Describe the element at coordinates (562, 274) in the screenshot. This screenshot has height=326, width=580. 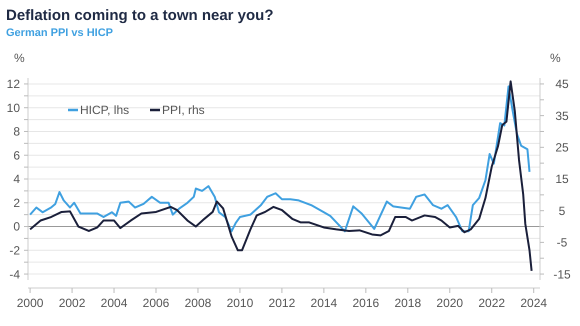
I see `y2-tick-label: -15` at that location.